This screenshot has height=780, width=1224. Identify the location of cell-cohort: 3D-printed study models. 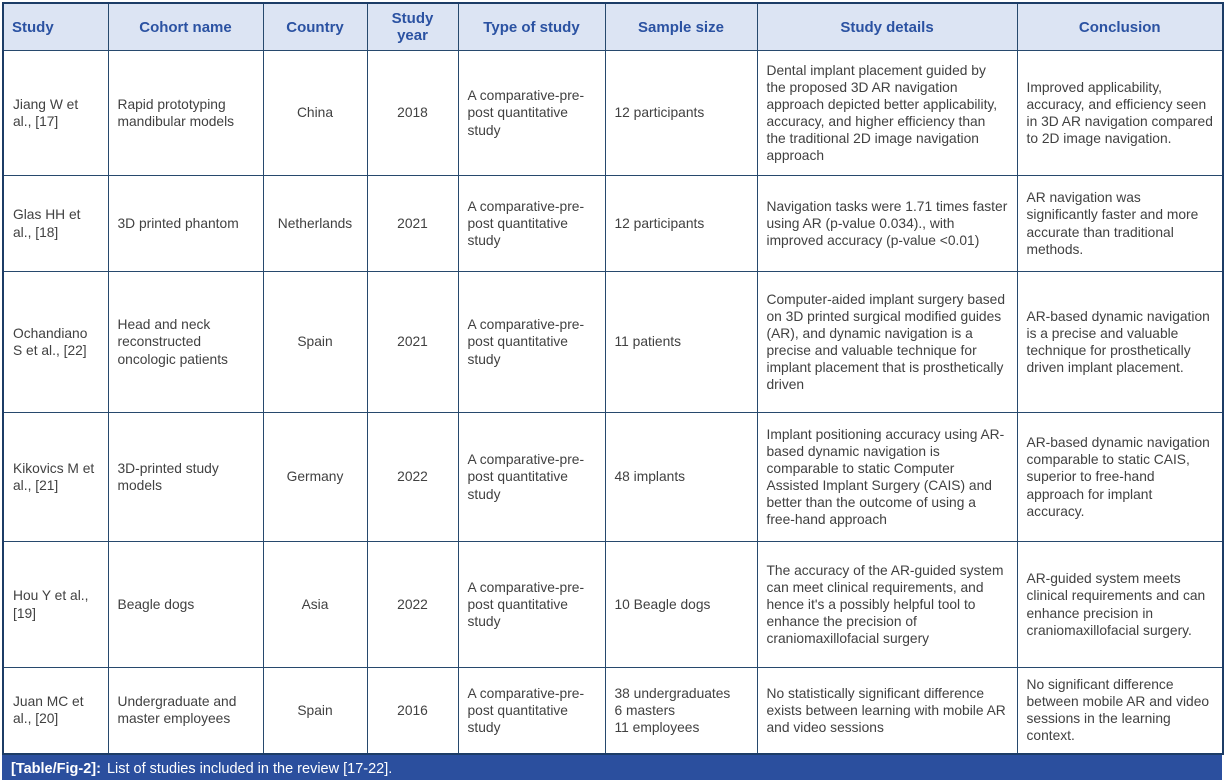
(185, 477).